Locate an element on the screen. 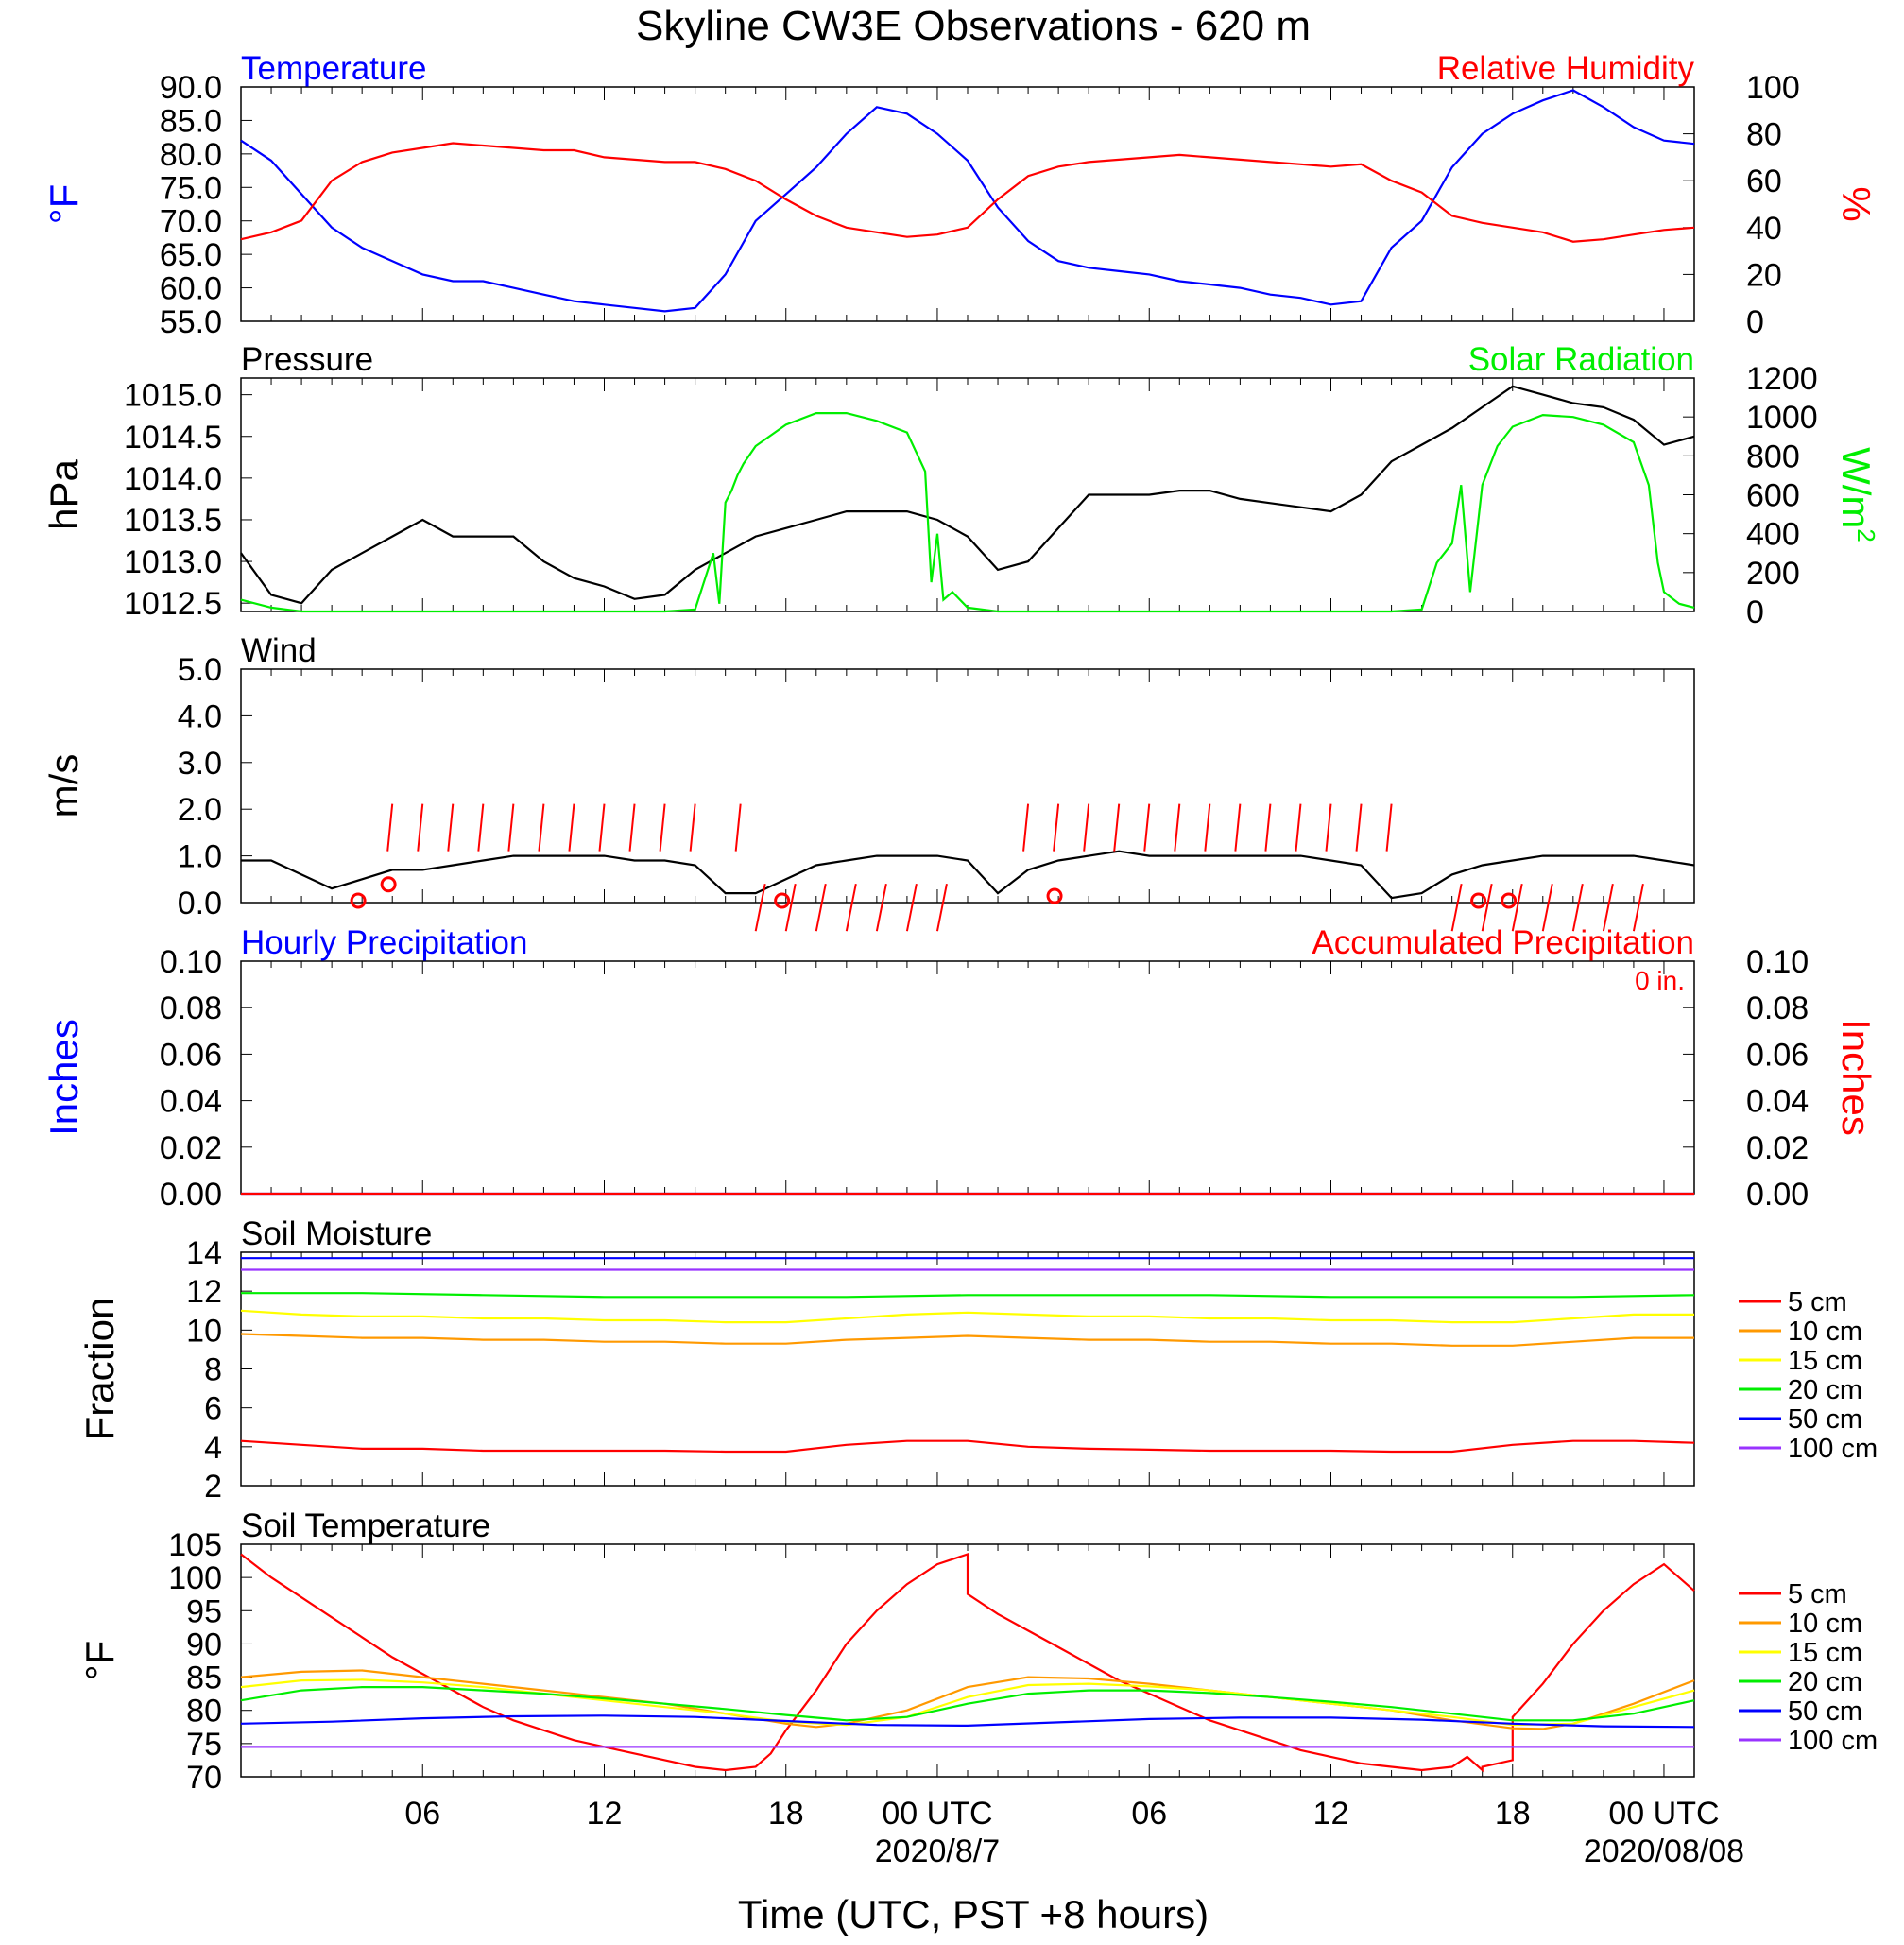 The width and height of the screenshot is (1904, 1945). panel-title-left: Soil Temperature is located at coordinates (365, 1525).